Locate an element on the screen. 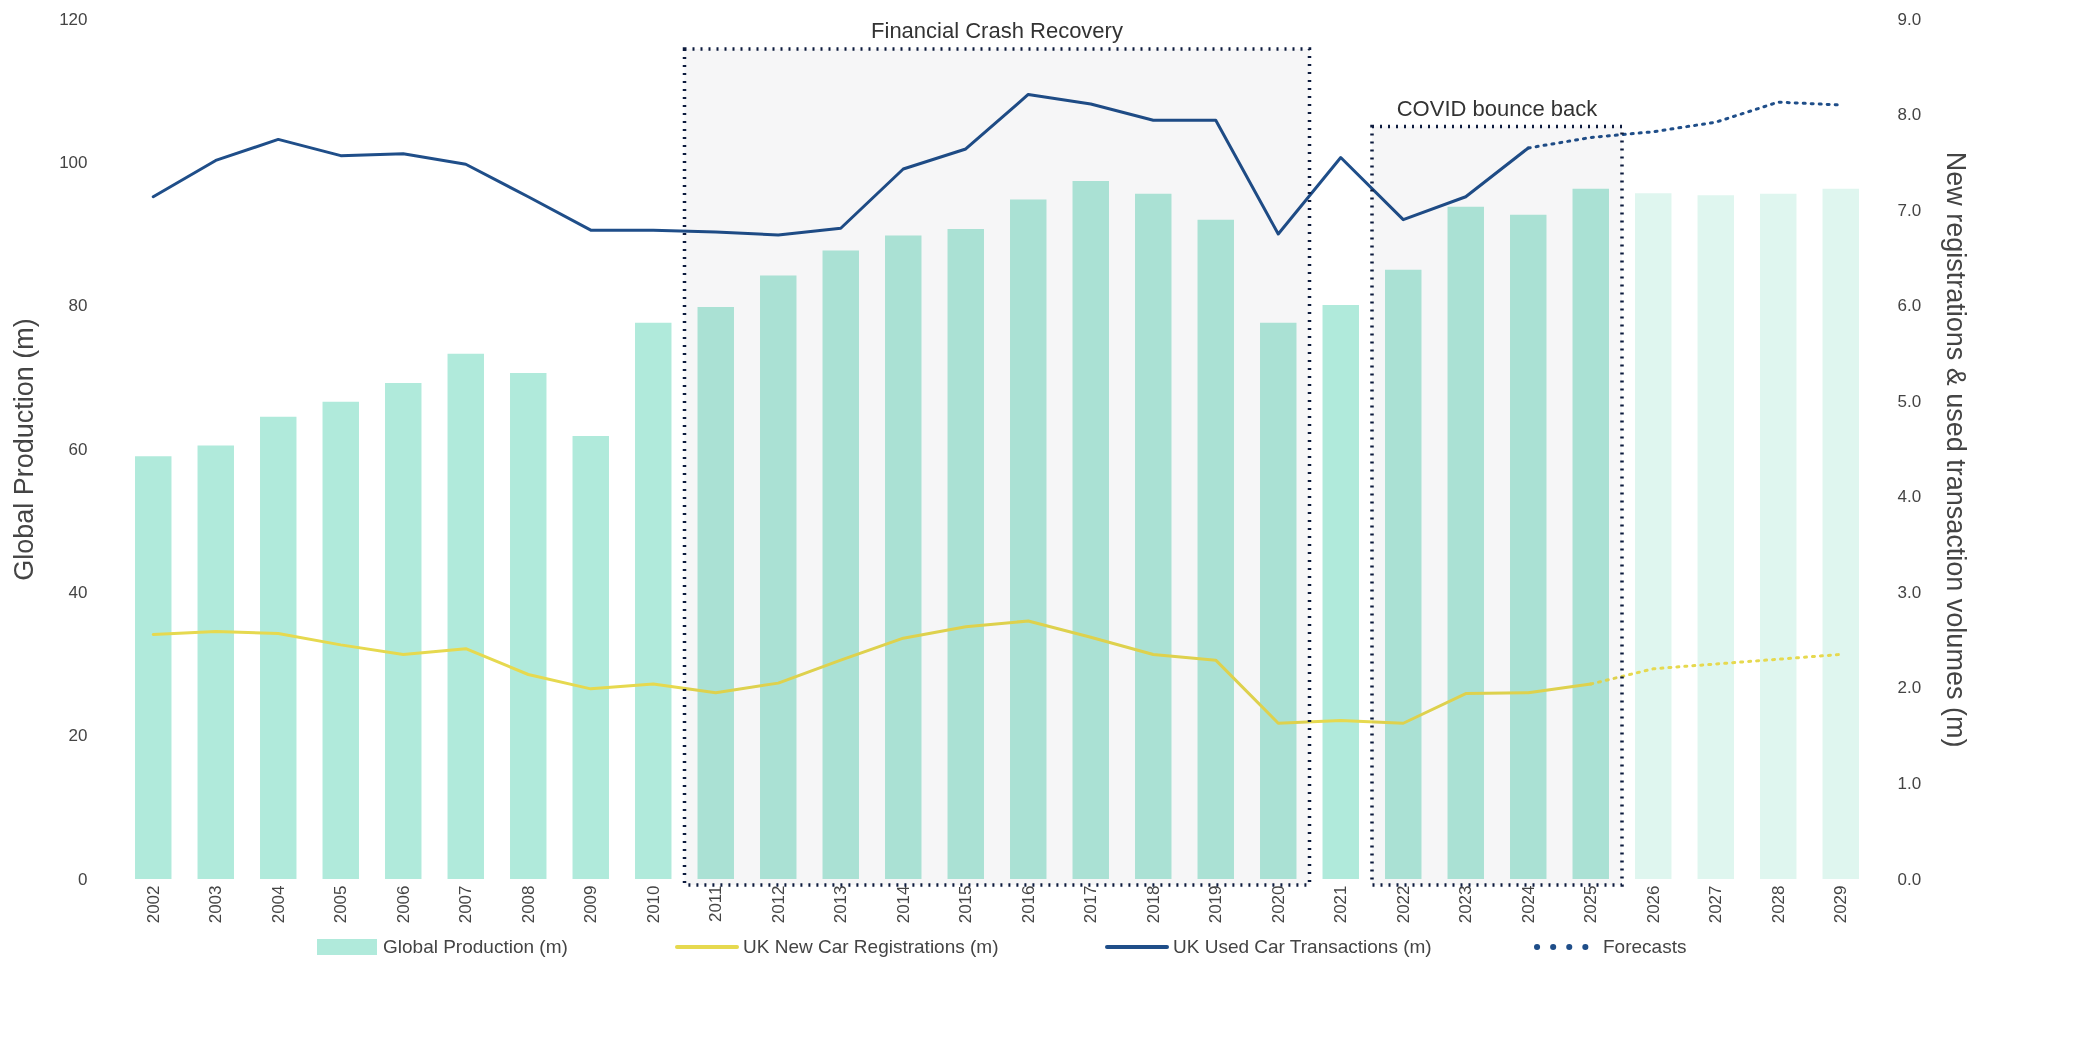 This screenshot has height=1056, width=2088. x-tick-label: 2019 is located at coordinates (1216, 904).